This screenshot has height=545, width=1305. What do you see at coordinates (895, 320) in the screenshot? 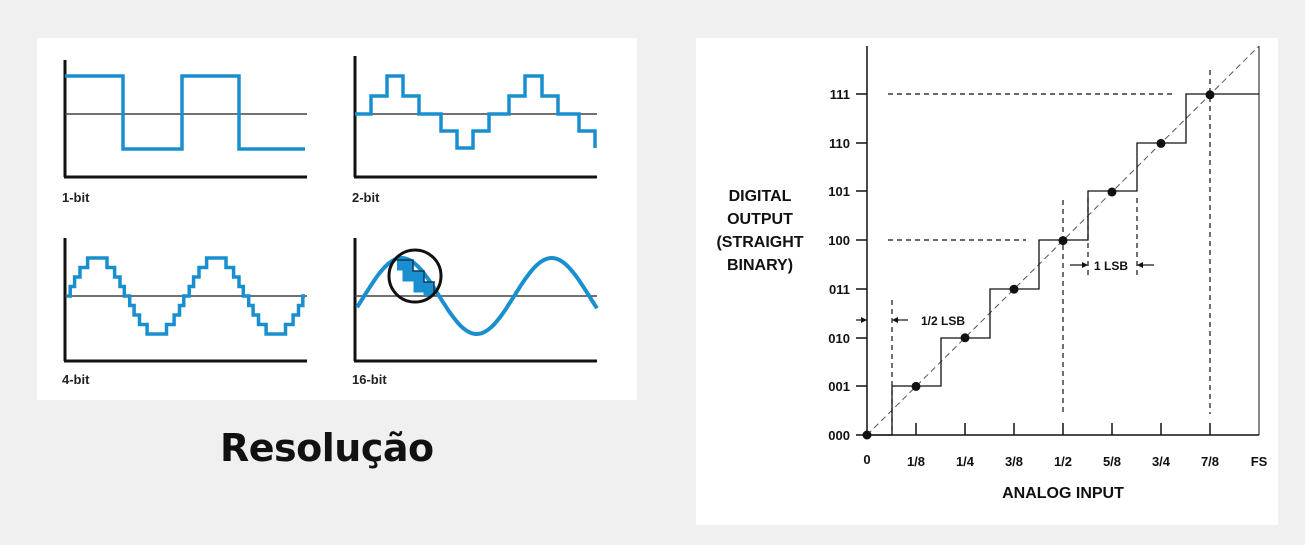
I see `half-lsb-arrow-right-head` at bounding box center [895, 320].